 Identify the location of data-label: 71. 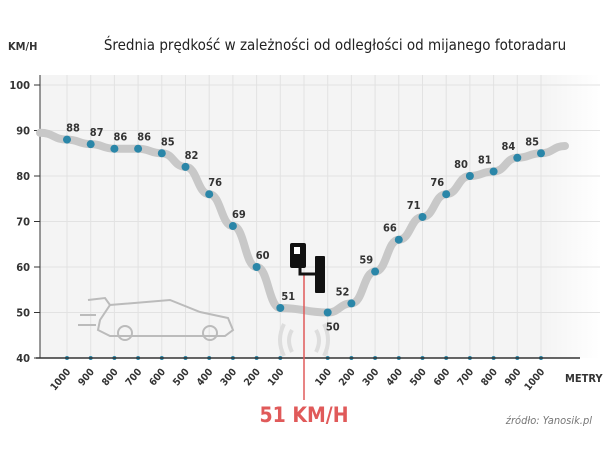
(414, 205).